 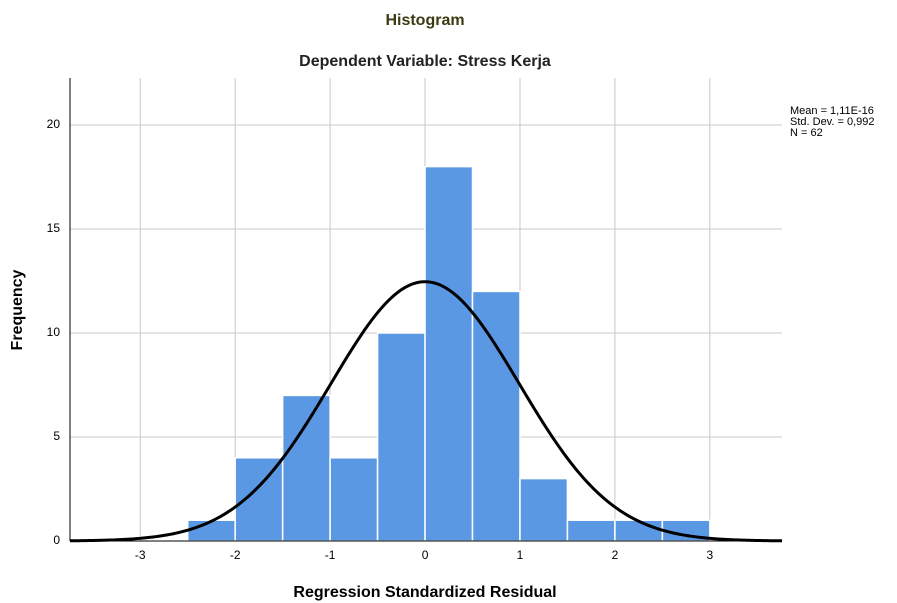 I want to click on y-tick-label: 15, so click(x=54, y=228).